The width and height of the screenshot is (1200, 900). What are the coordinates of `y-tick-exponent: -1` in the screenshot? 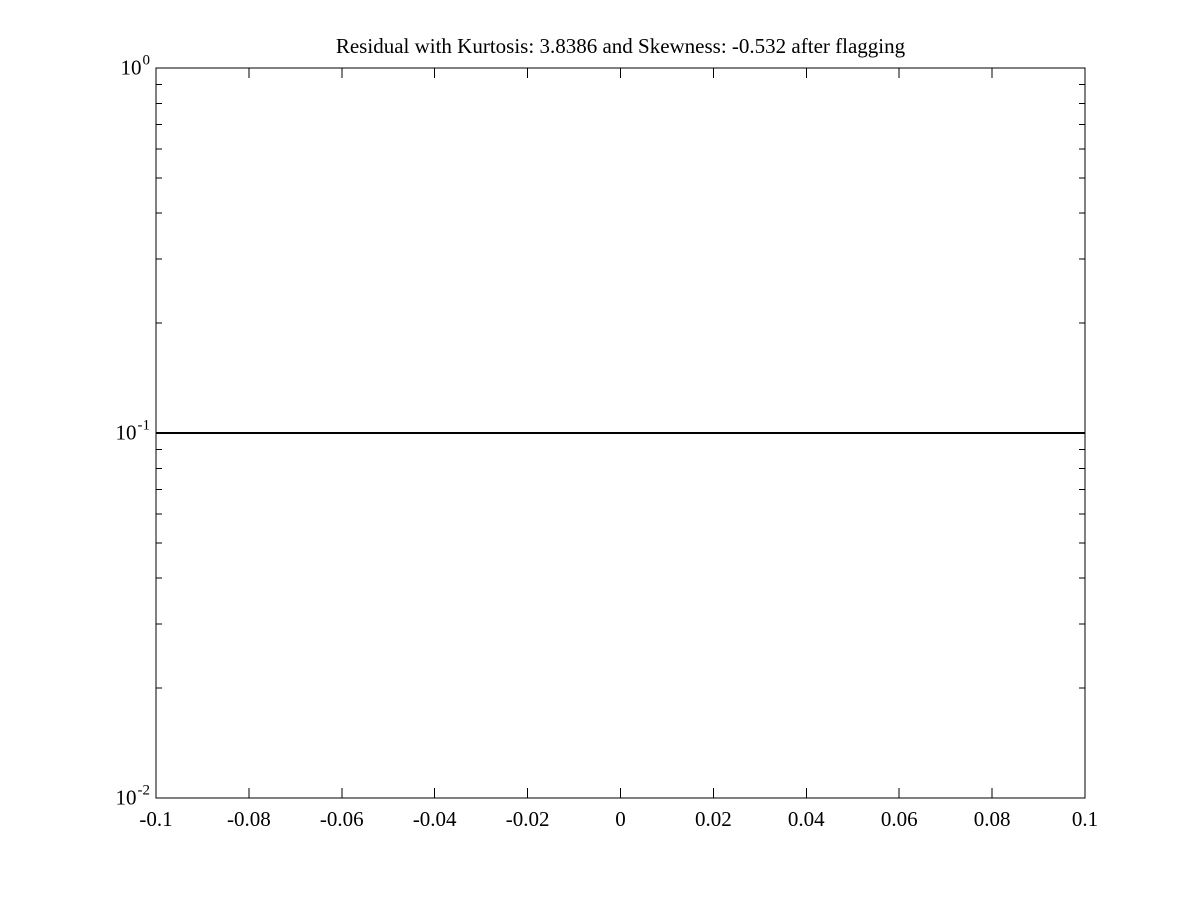 It's located at (144, 425).